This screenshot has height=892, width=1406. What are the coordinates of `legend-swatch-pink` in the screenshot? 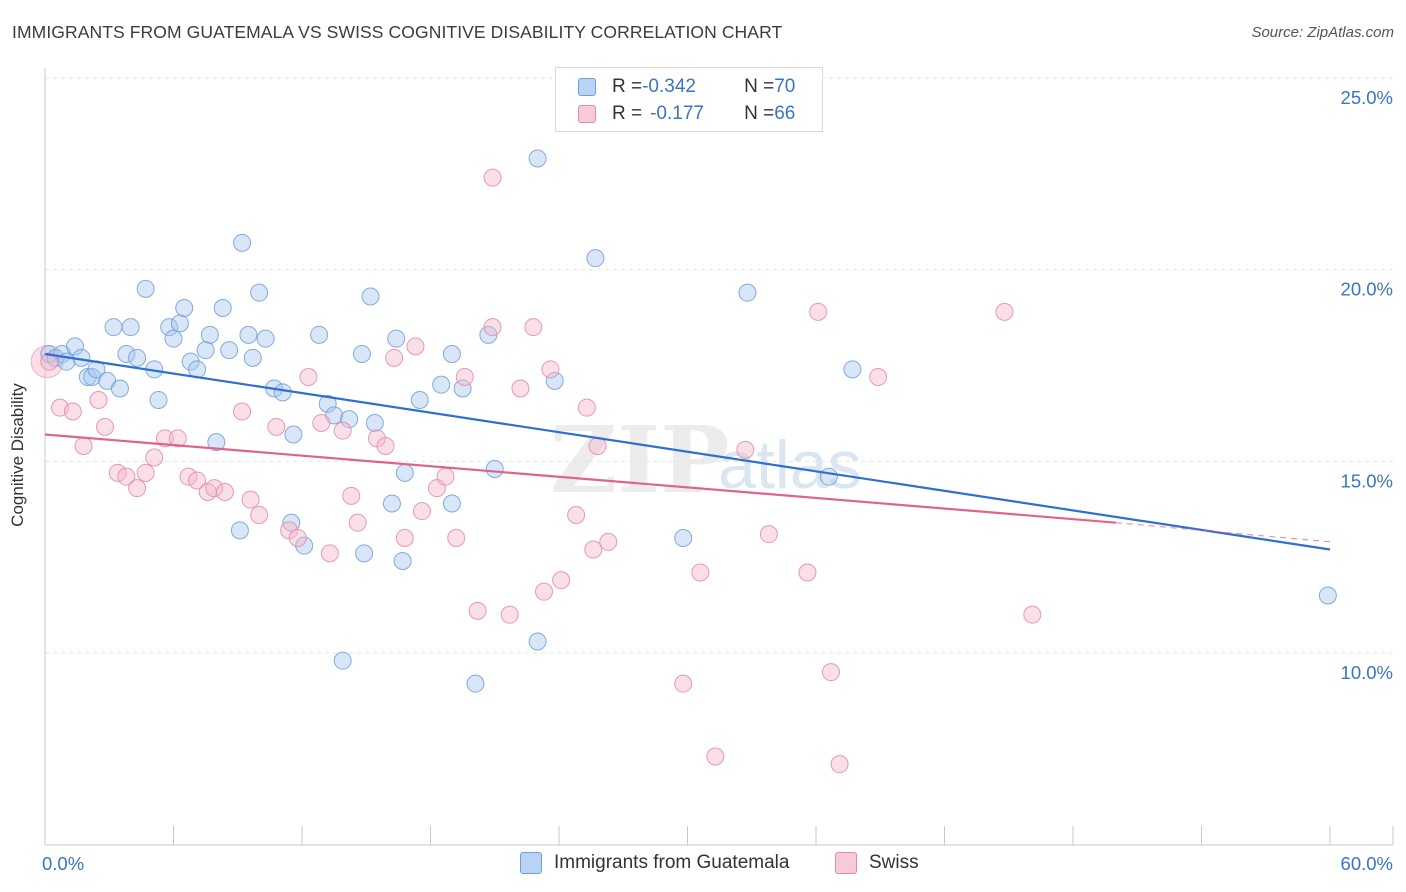 It's located at (587, 114).